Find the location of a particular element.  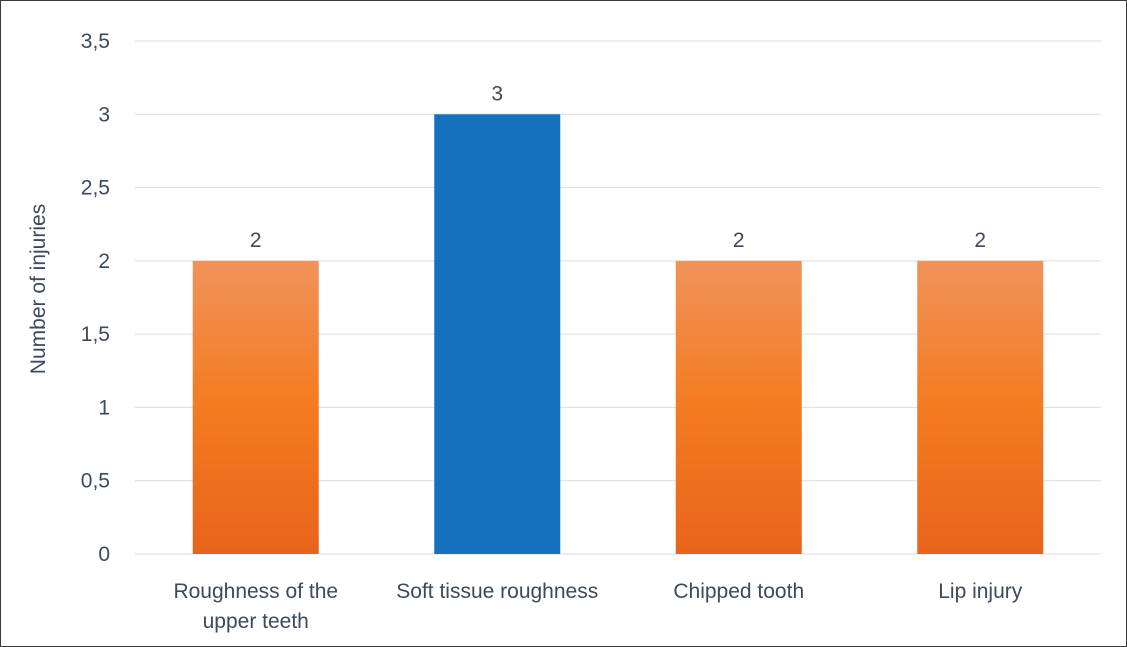

y-tick-label: 3 is located at coordinates (104, 114).